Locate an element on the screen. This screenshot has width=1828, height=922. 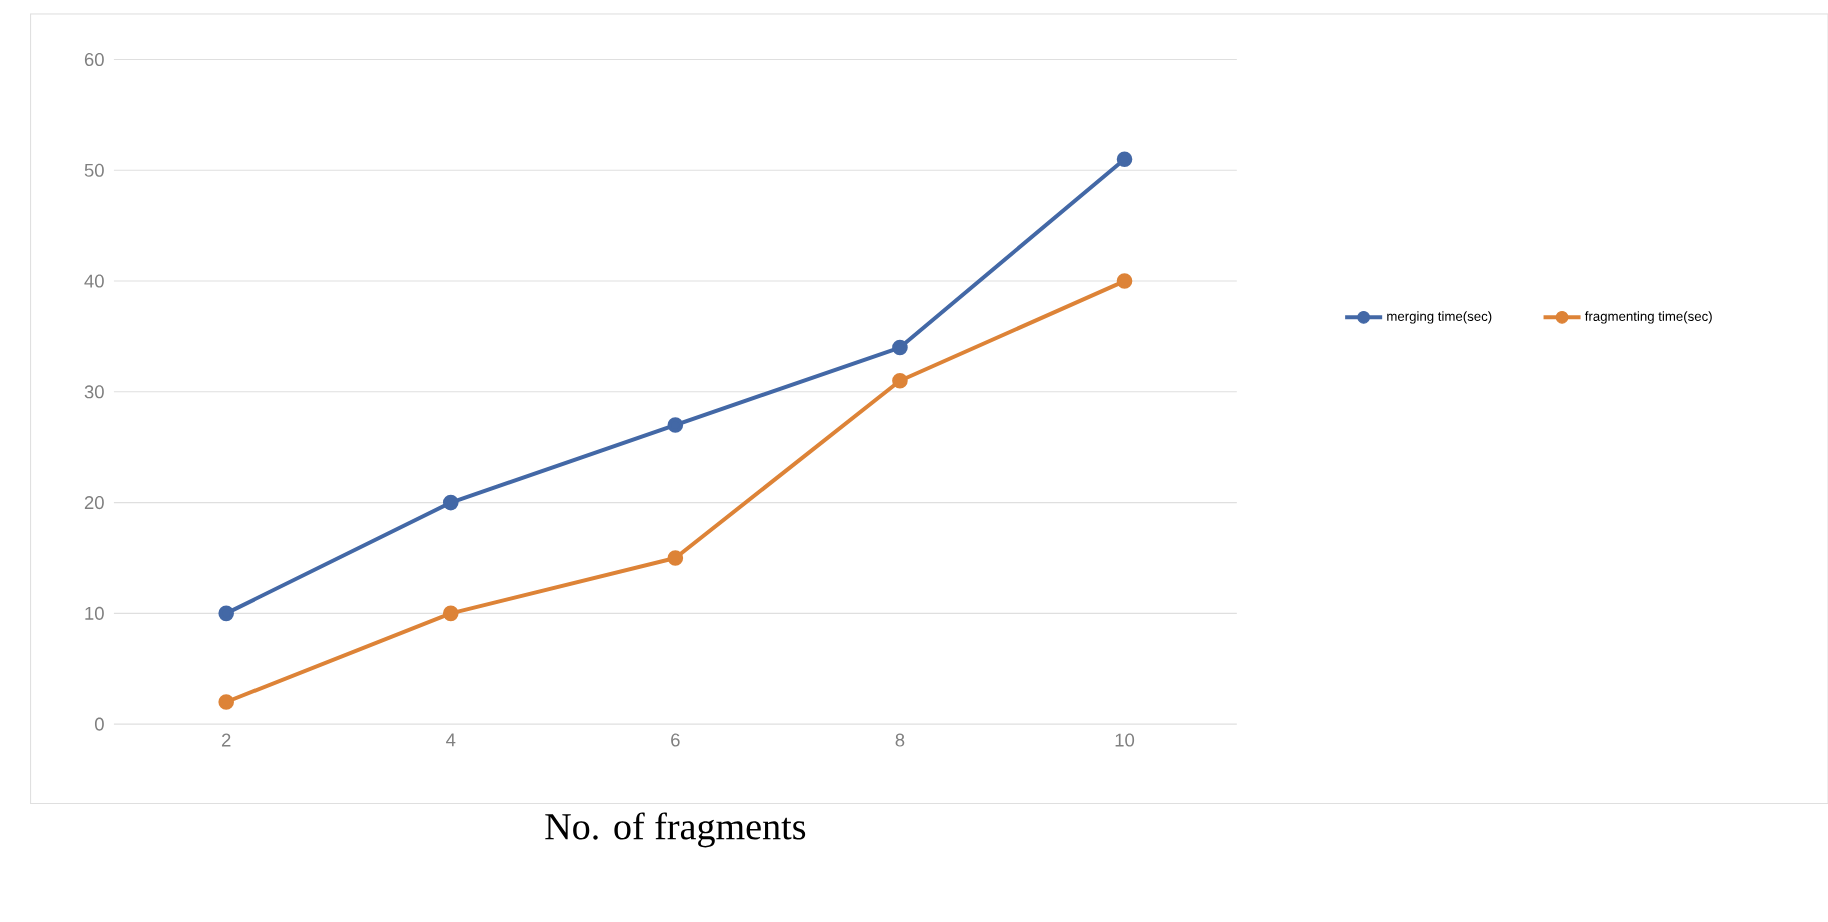
x-axis-title: No. of fragments is located at coordinates (675, 830).